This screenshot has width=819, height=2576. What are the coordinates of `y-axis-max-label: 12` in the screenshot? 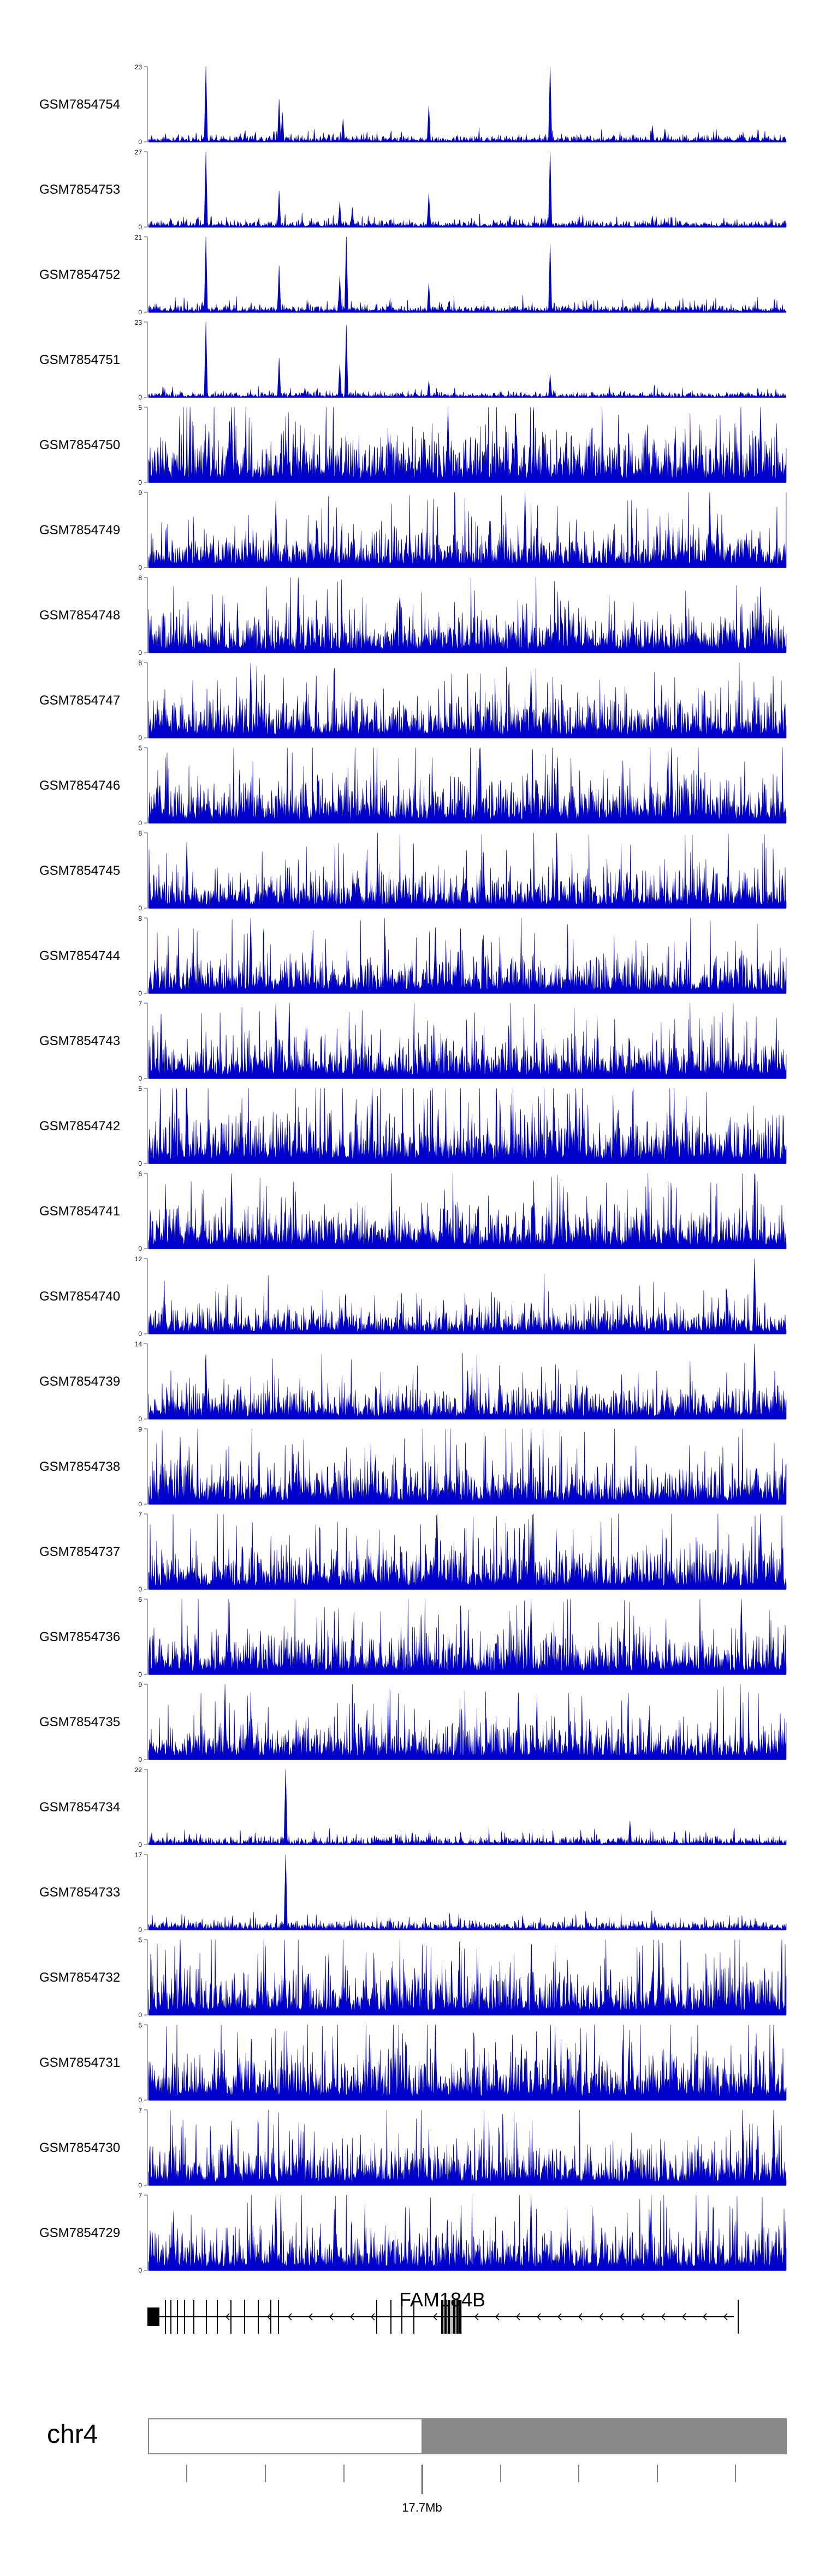 It's located at (139, 1259).